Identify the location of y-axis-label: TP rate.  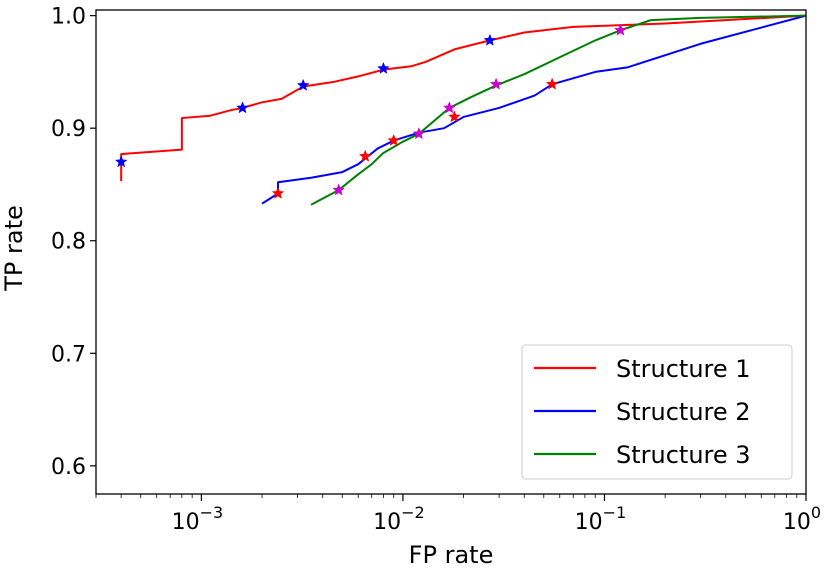
(14, 248).